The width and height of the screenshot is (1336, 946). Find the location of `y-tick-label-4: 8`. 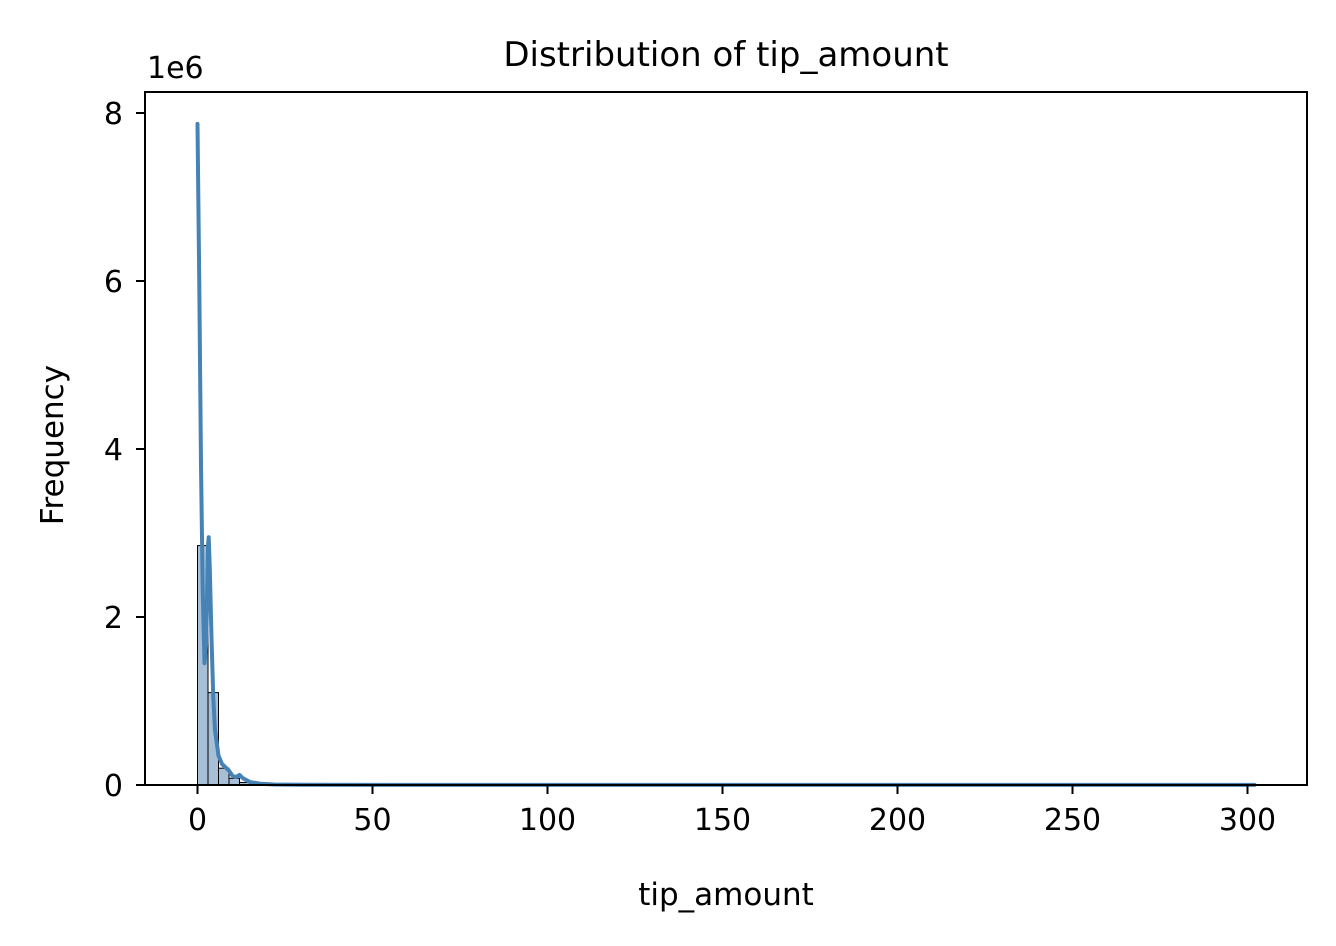

y-tick-label-4: 8 is located at coordinates (113, 114).